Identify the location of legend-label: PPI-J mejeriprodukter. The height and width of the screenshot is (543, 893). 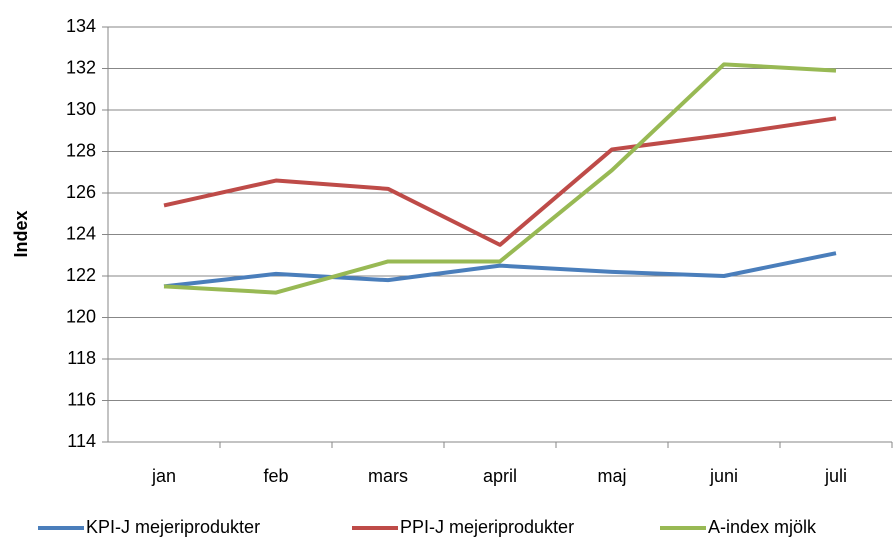
(487, 527).